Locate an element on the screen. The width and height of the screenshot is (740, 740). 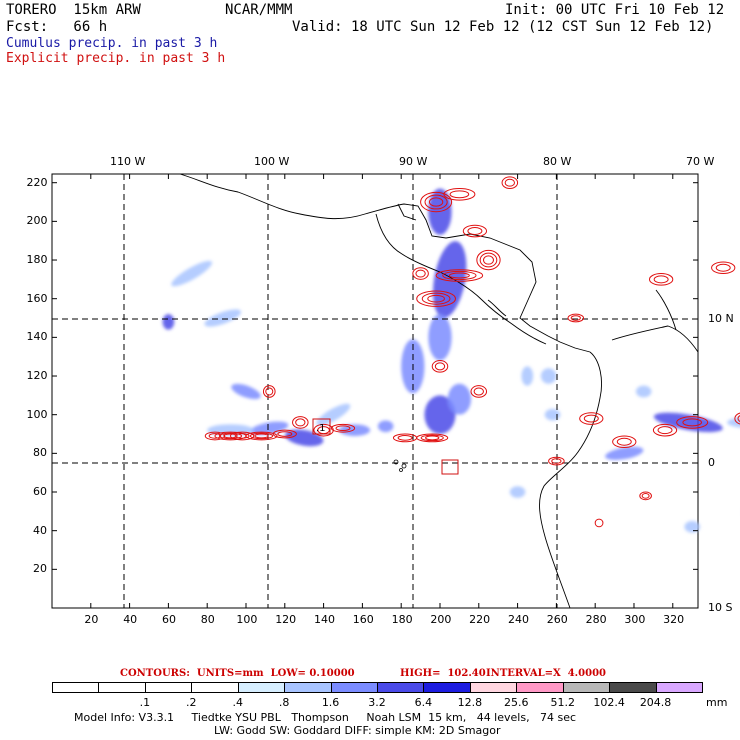
colorbar-label: .4 is located at coordinates (237, 702).